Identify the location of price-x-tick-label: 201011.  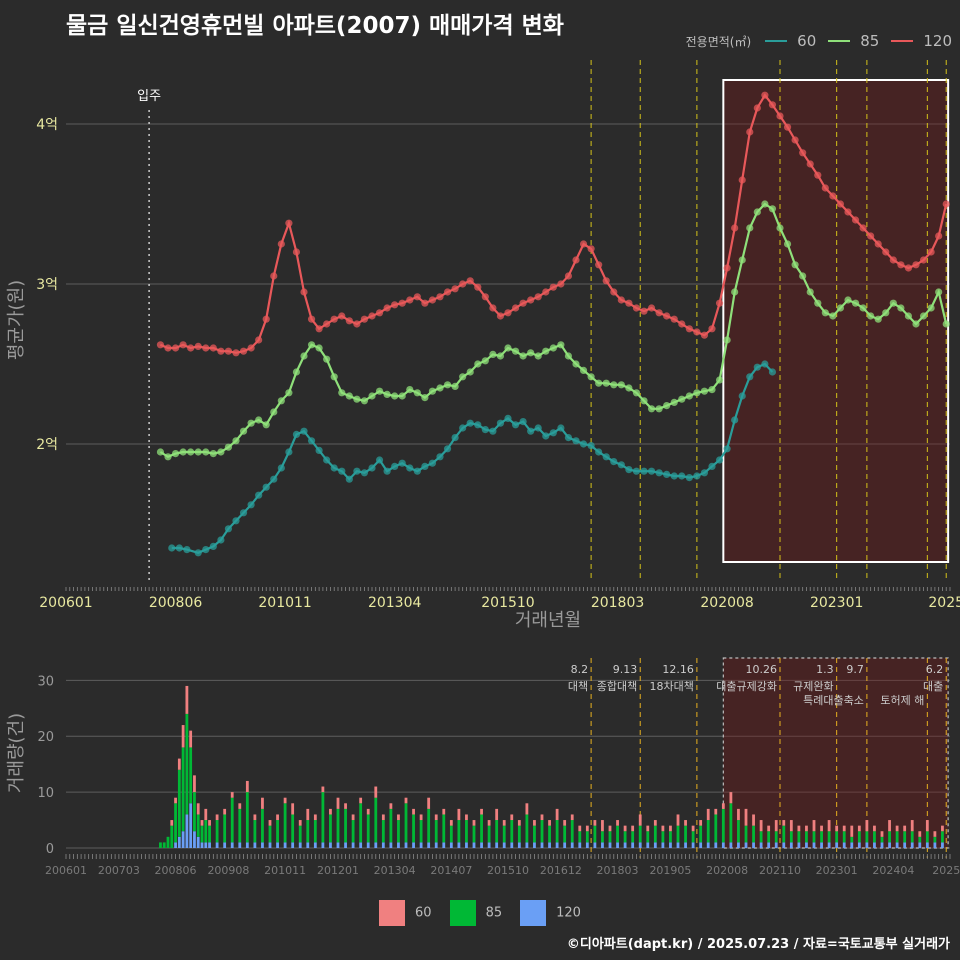
(284, 603).